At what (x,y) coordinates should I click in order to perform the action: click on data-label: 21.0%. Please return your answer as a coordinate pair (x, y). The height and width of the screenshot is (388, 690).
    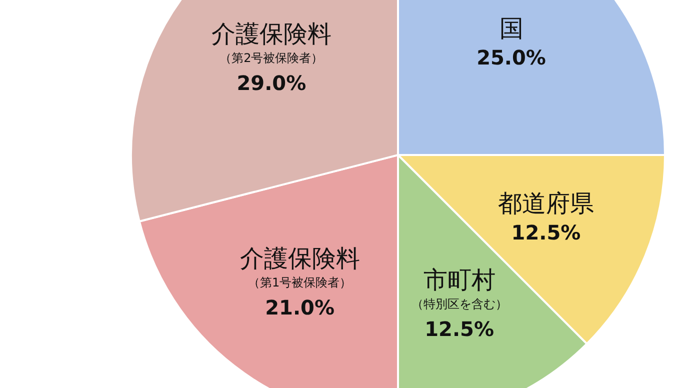
    Looking at the image, I should click on (300, 308).